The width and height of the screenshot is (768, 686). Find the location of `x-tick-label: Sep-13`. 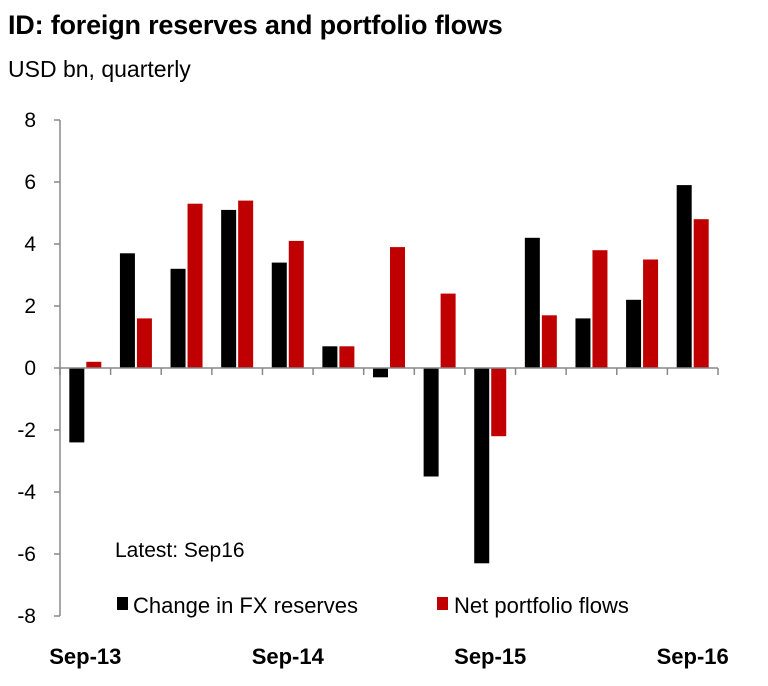

x-tick-label: Sep-13 is located at coordinates (85, 656).